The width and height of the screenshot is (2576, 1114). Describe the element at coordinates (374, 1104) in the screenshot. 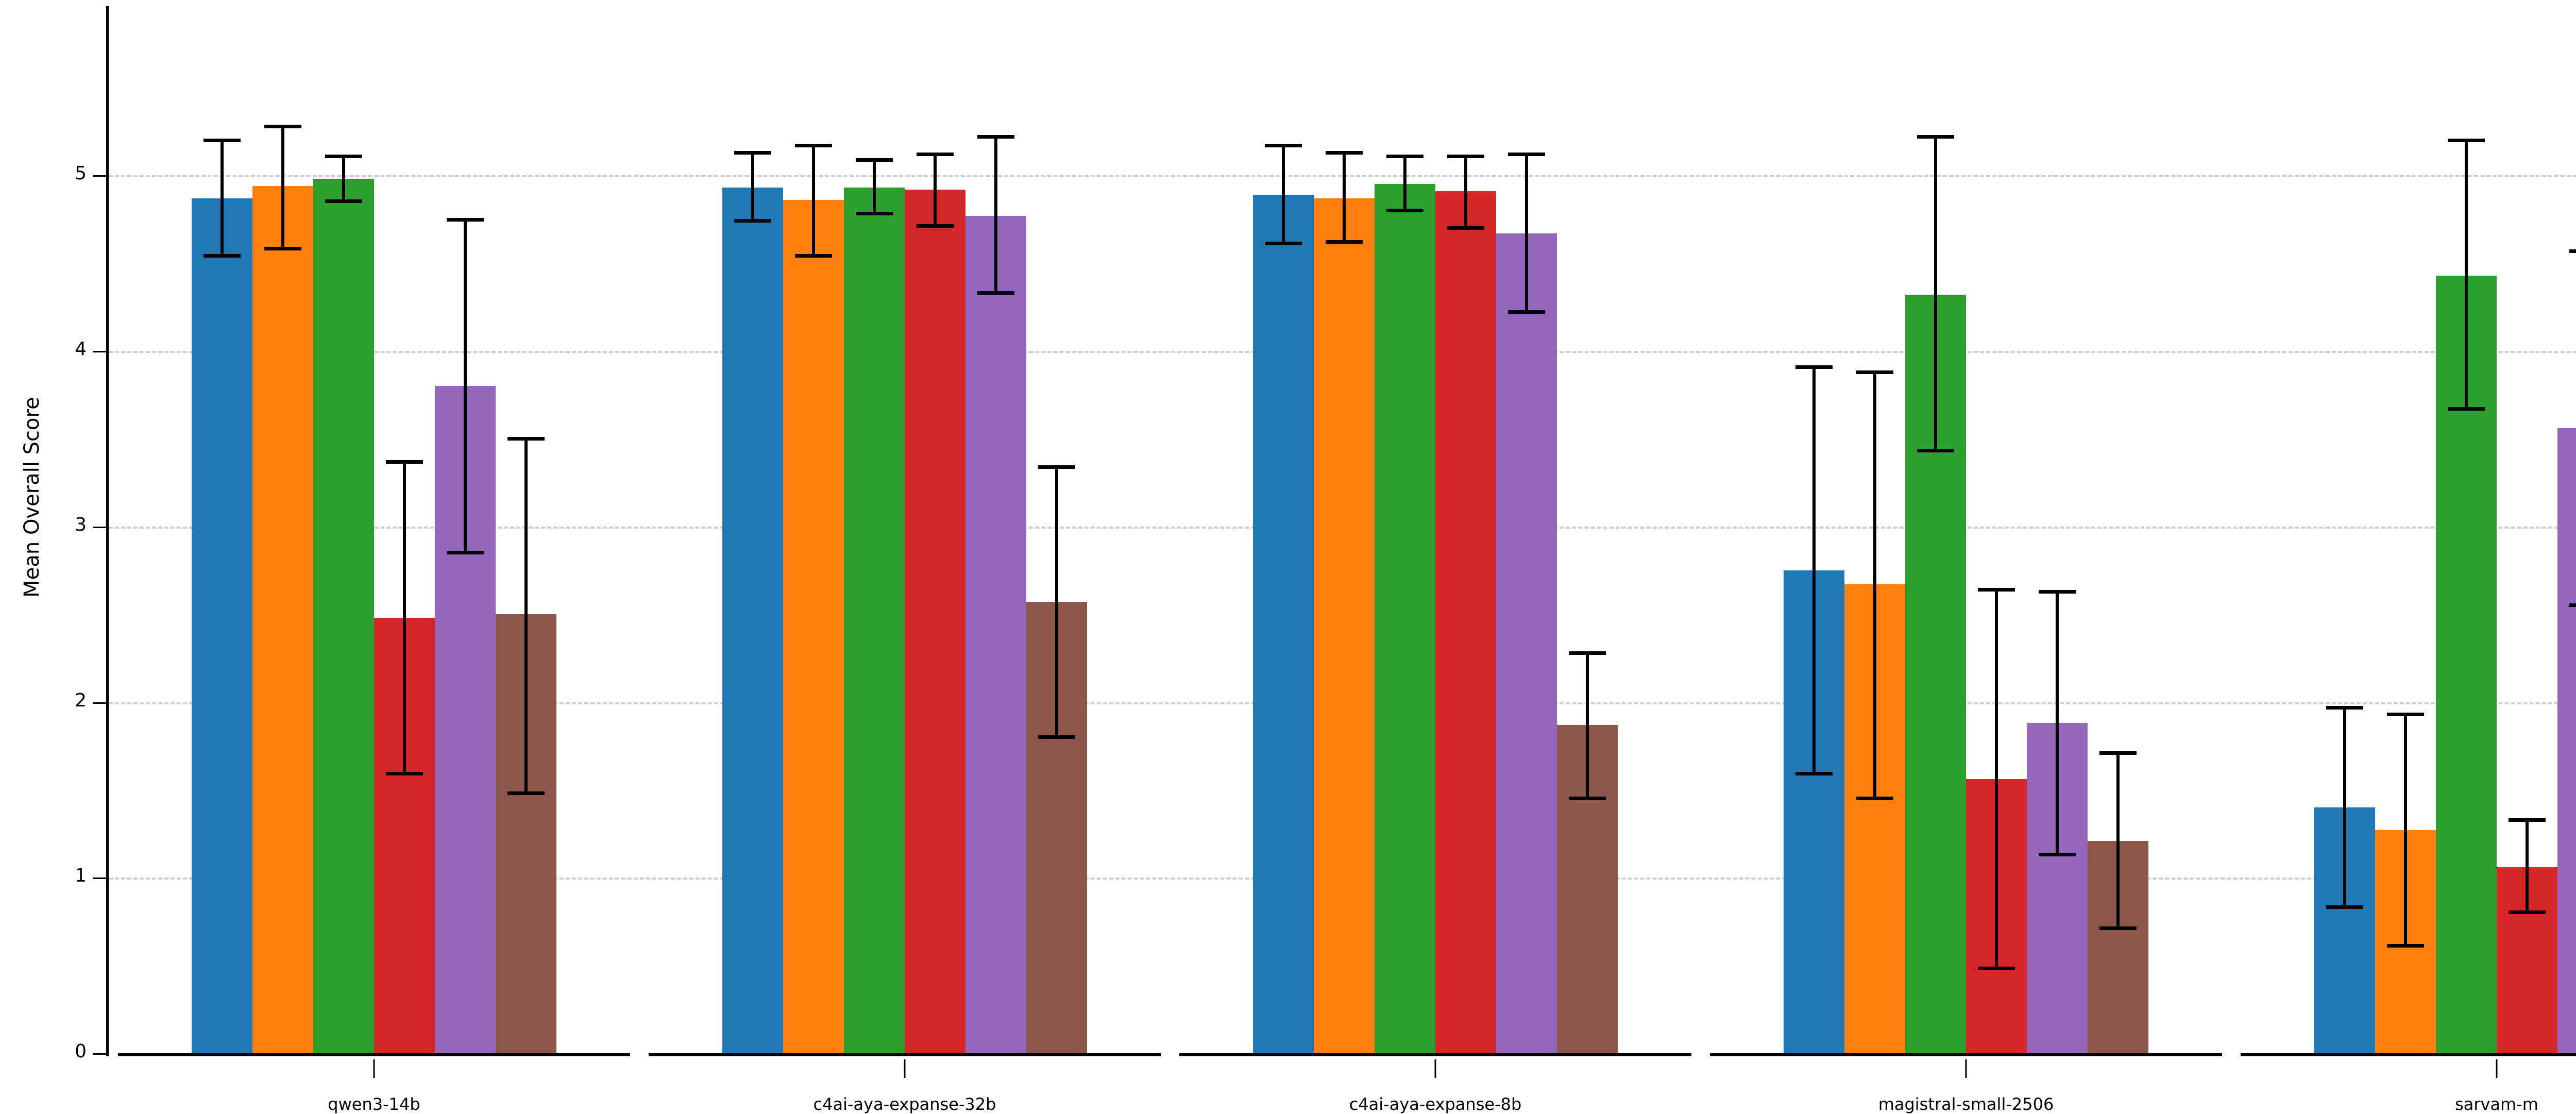

I see `x-tick-label: qwen3-14b` at that location.